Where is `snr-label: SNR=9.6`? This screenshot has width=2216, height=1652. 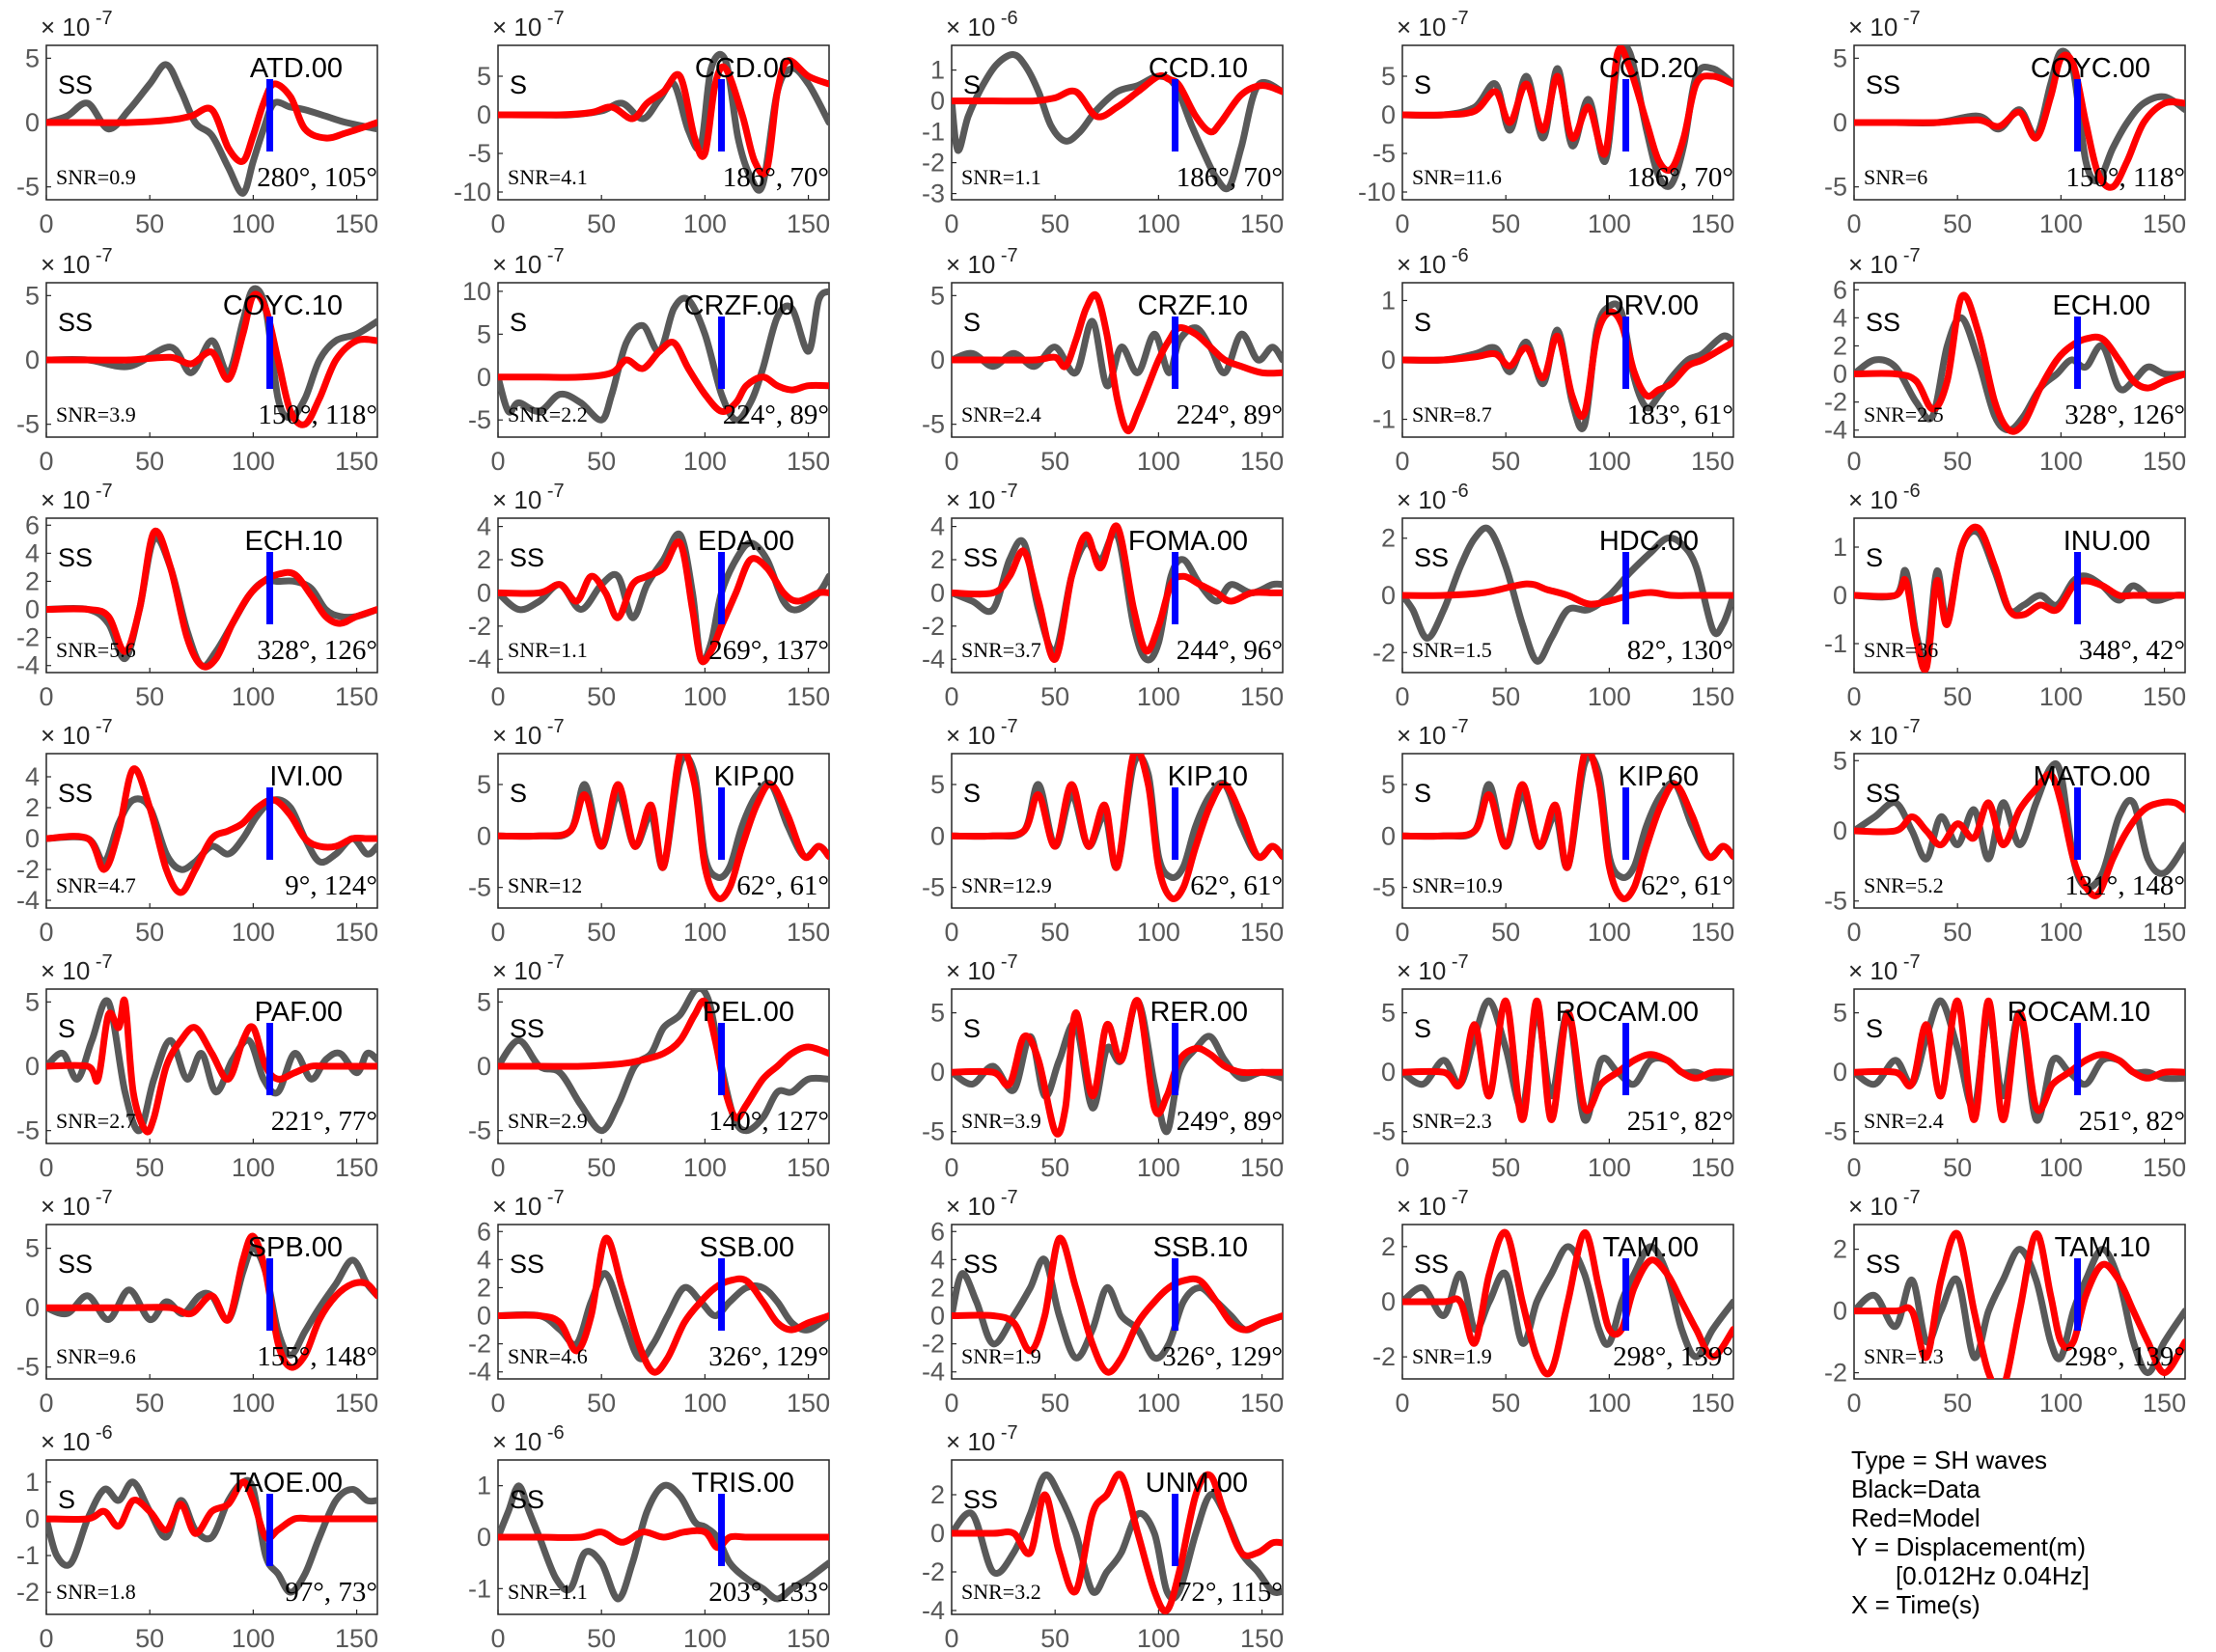 snr-label: SNR=9.6 is located at coordinates (96, 1356).